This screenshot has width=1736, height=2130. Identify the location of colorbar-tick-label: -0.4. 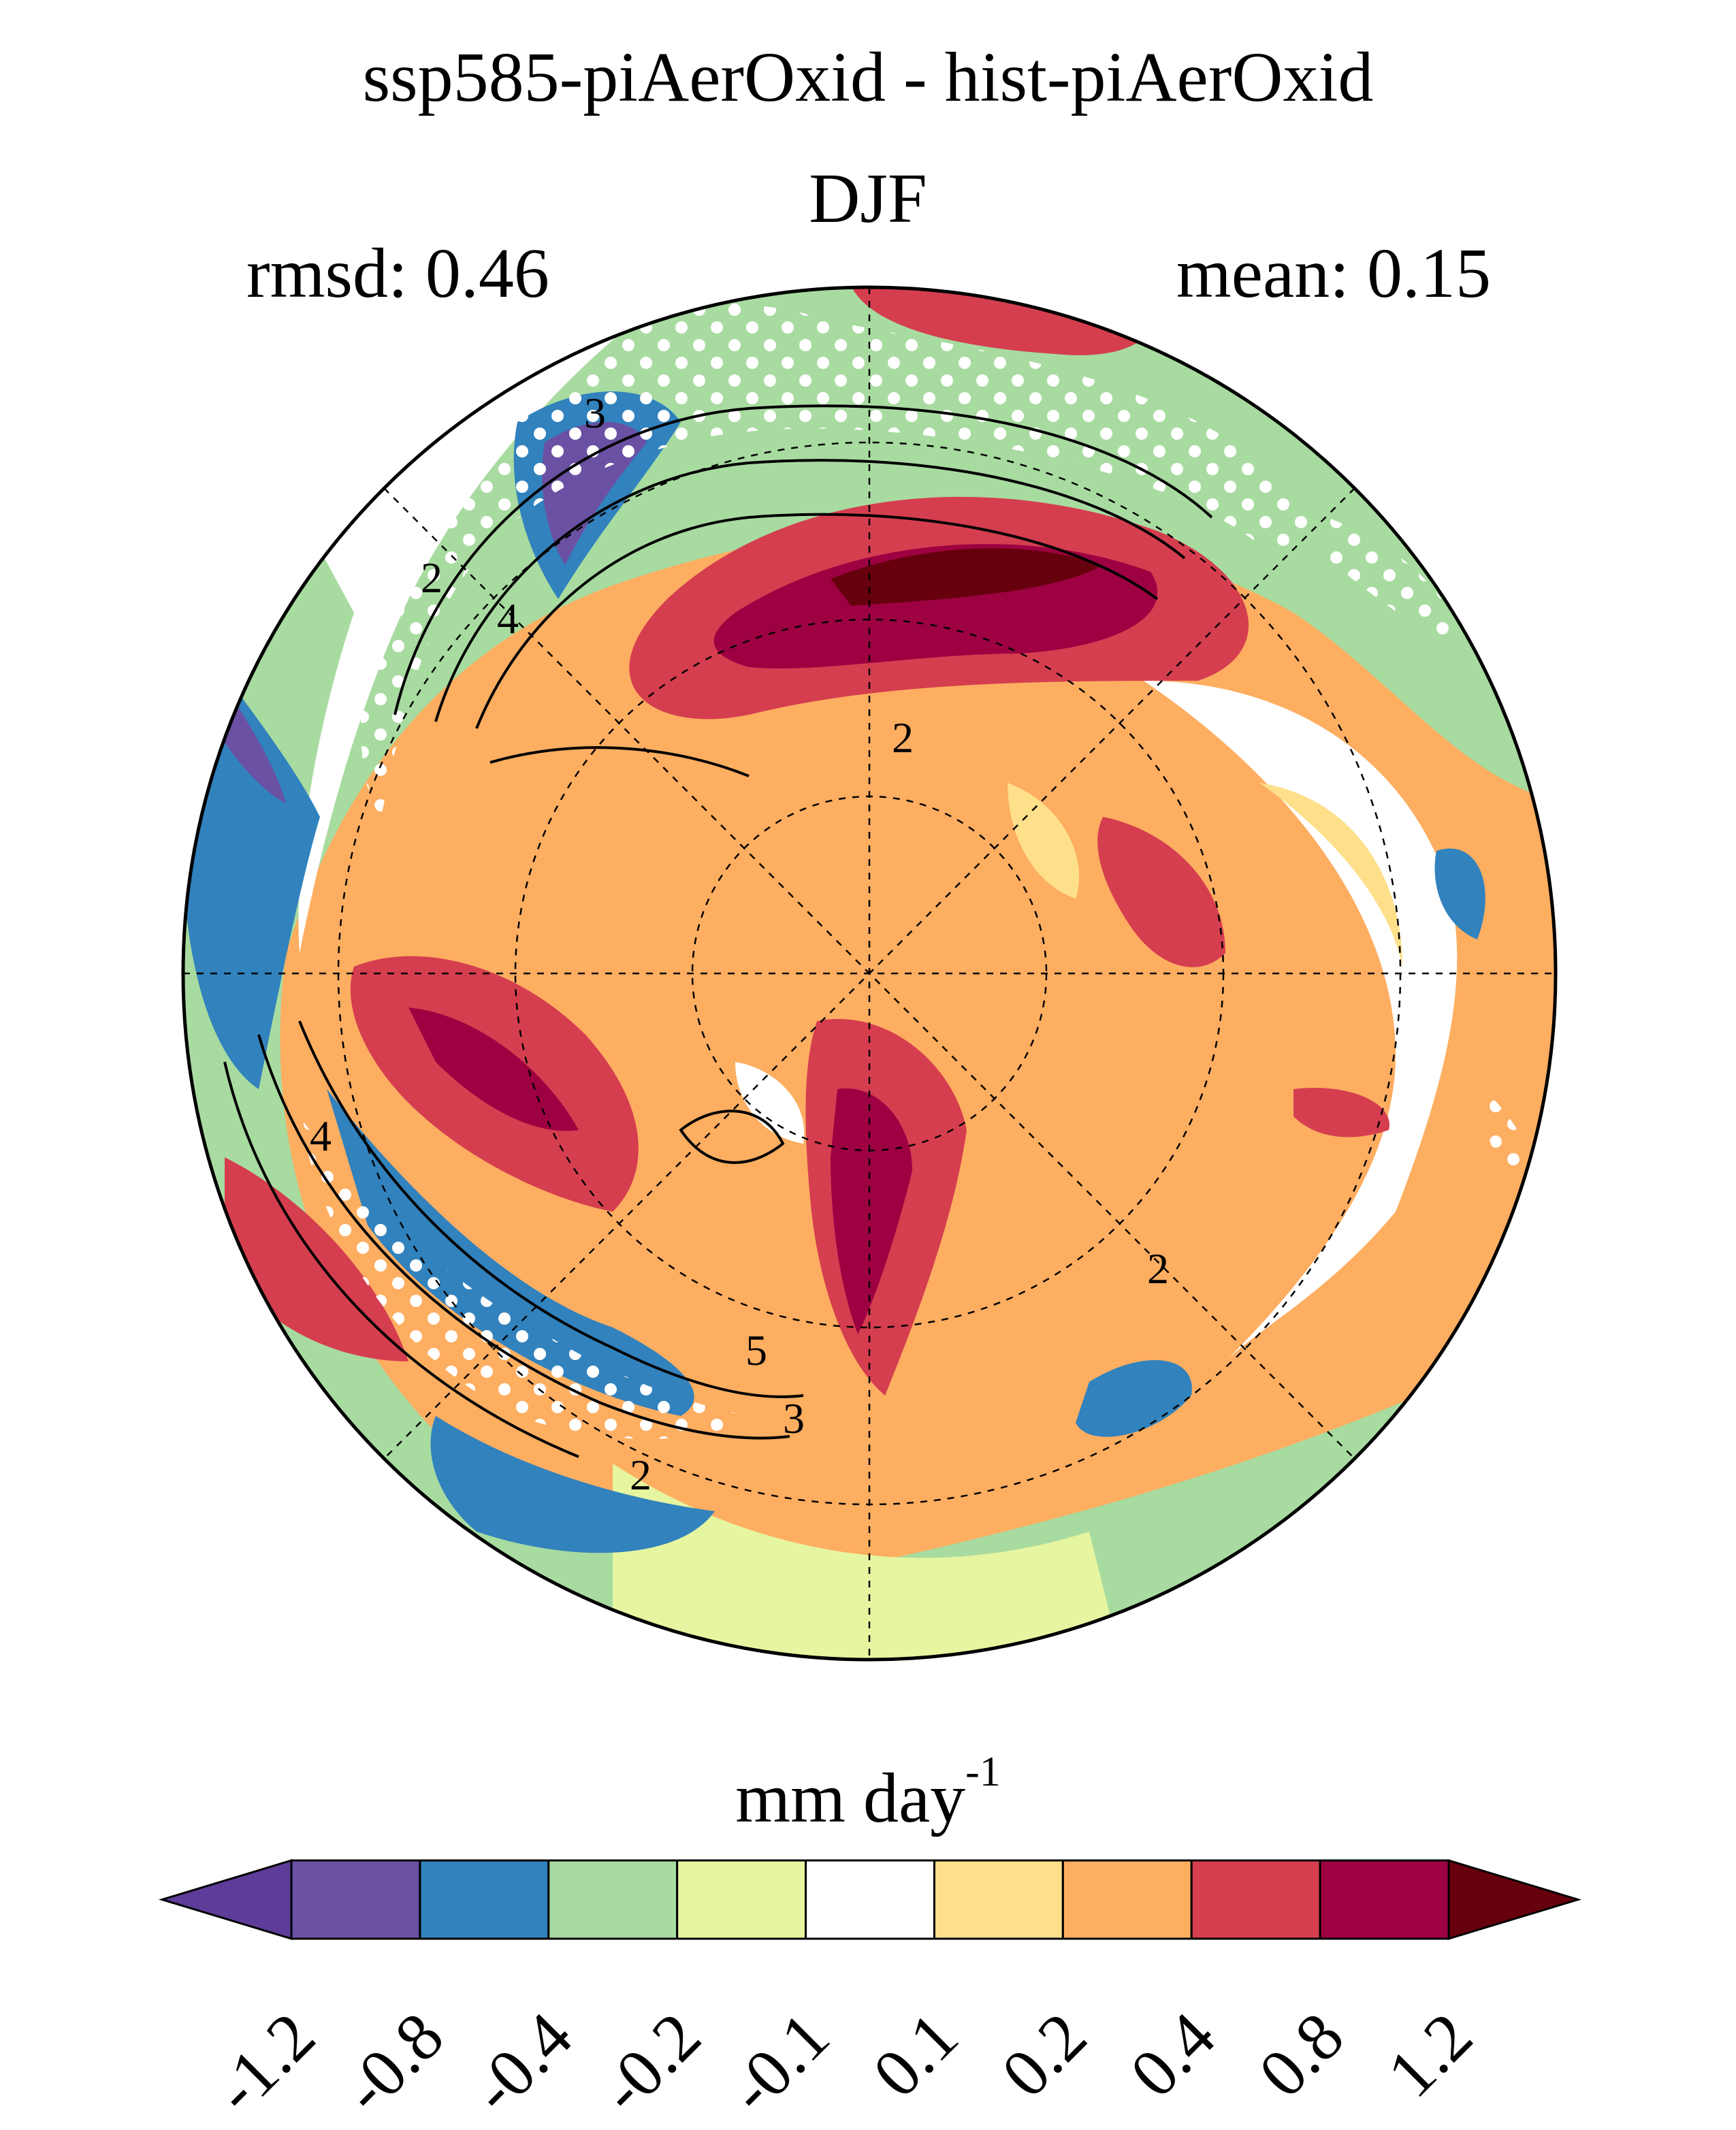
(521, 2062).